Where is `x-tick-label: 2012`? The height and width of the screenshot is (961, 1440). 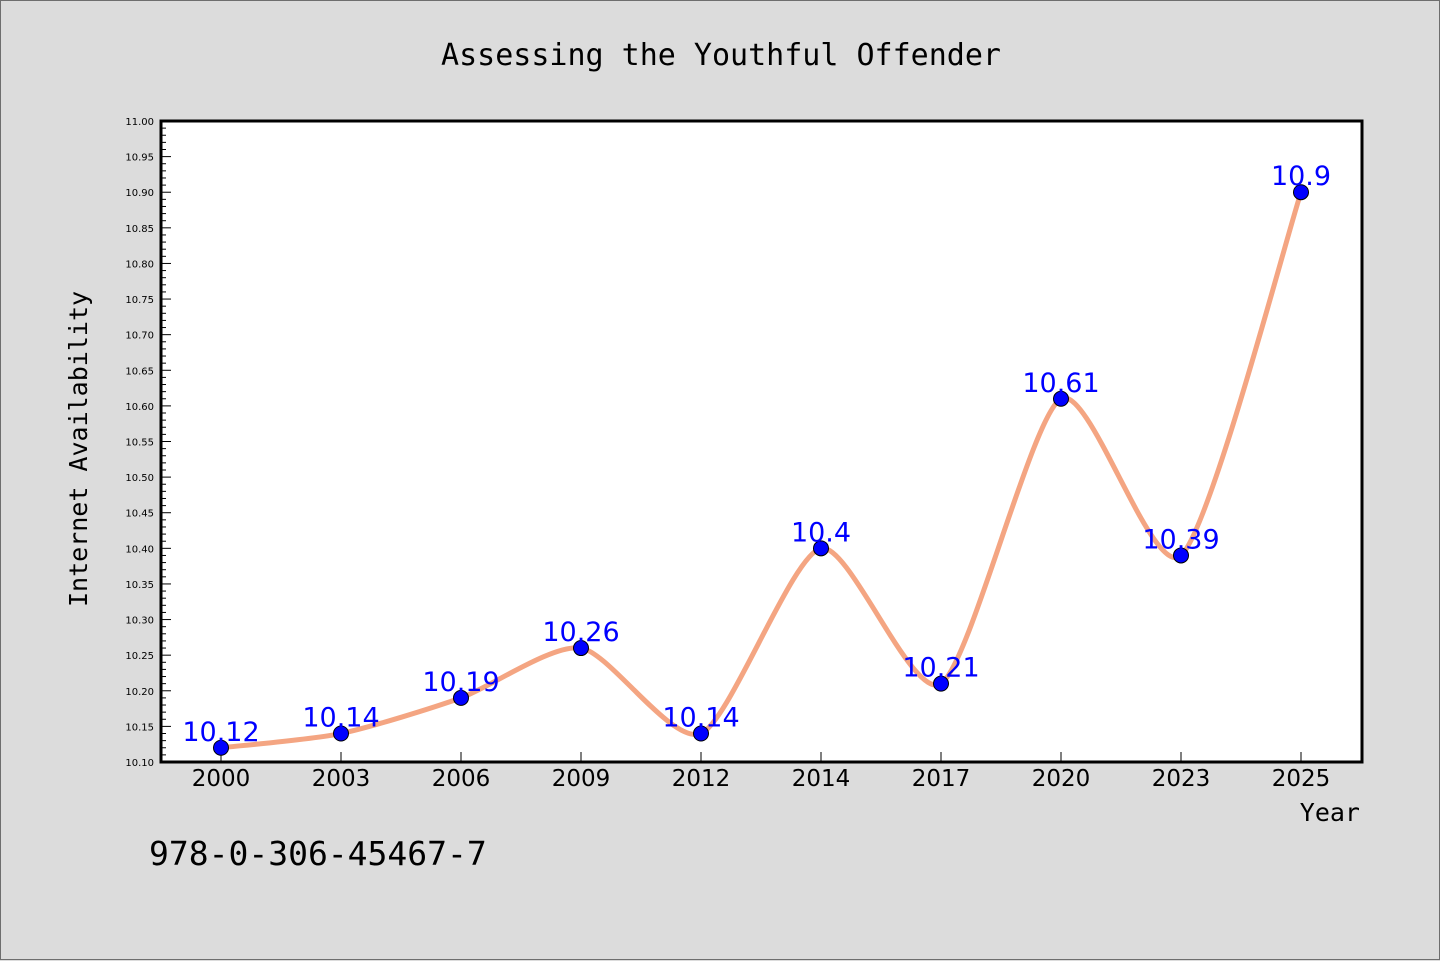
x-tick-label: 2012 is located at coordinates (701, 779).